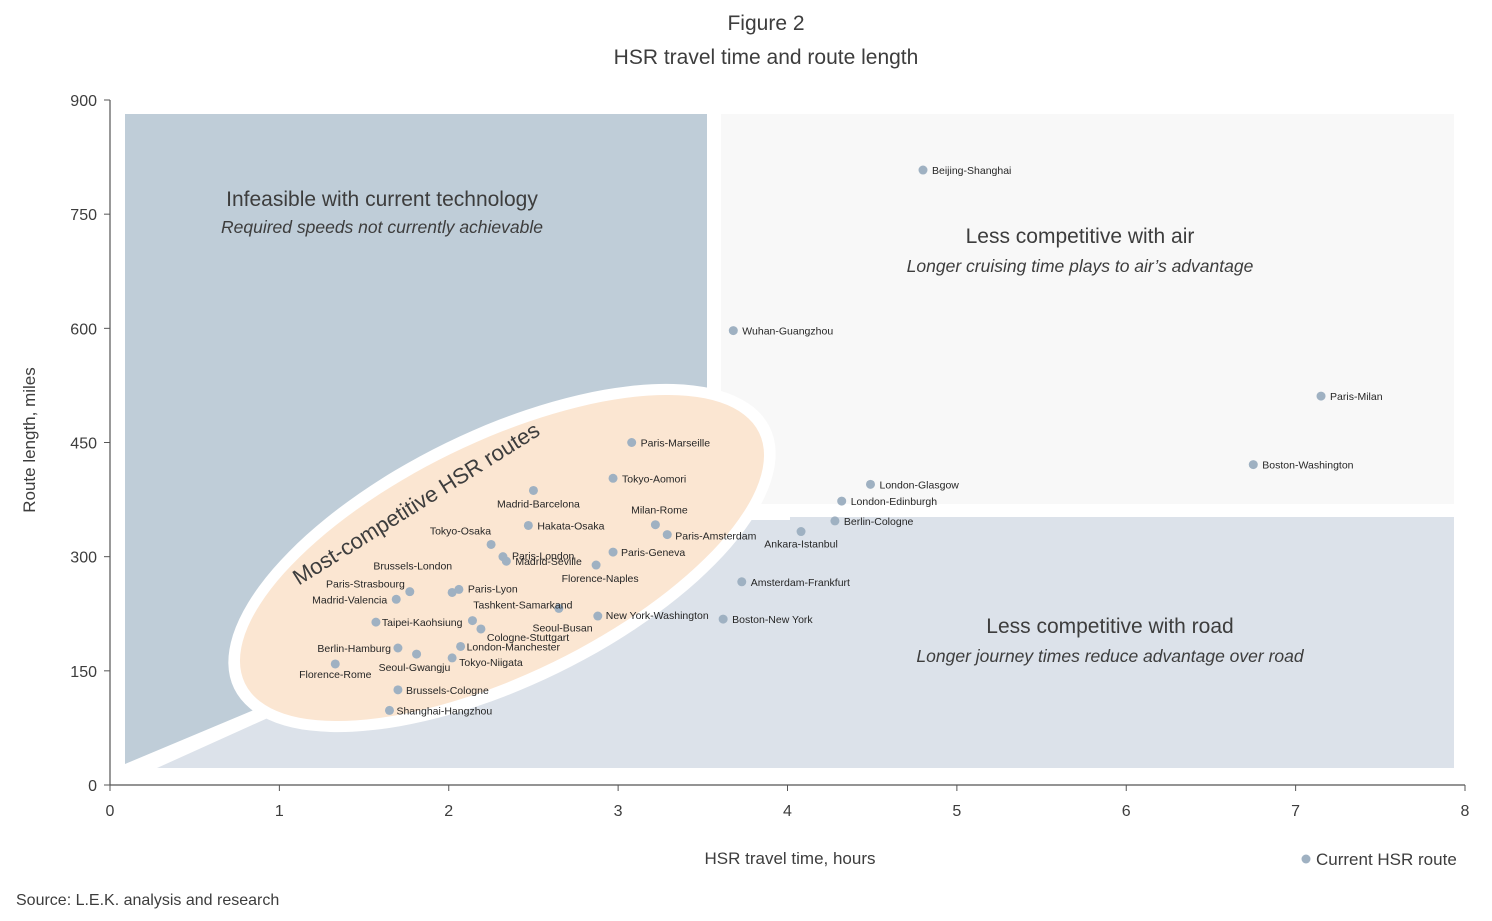 Image resolution: width=1492 pixels, height=921 pixels. What do you see at coordinates (543, 557) in the screenshot?
I see `route-label: Paris-London` at bounding box center [543, 557].